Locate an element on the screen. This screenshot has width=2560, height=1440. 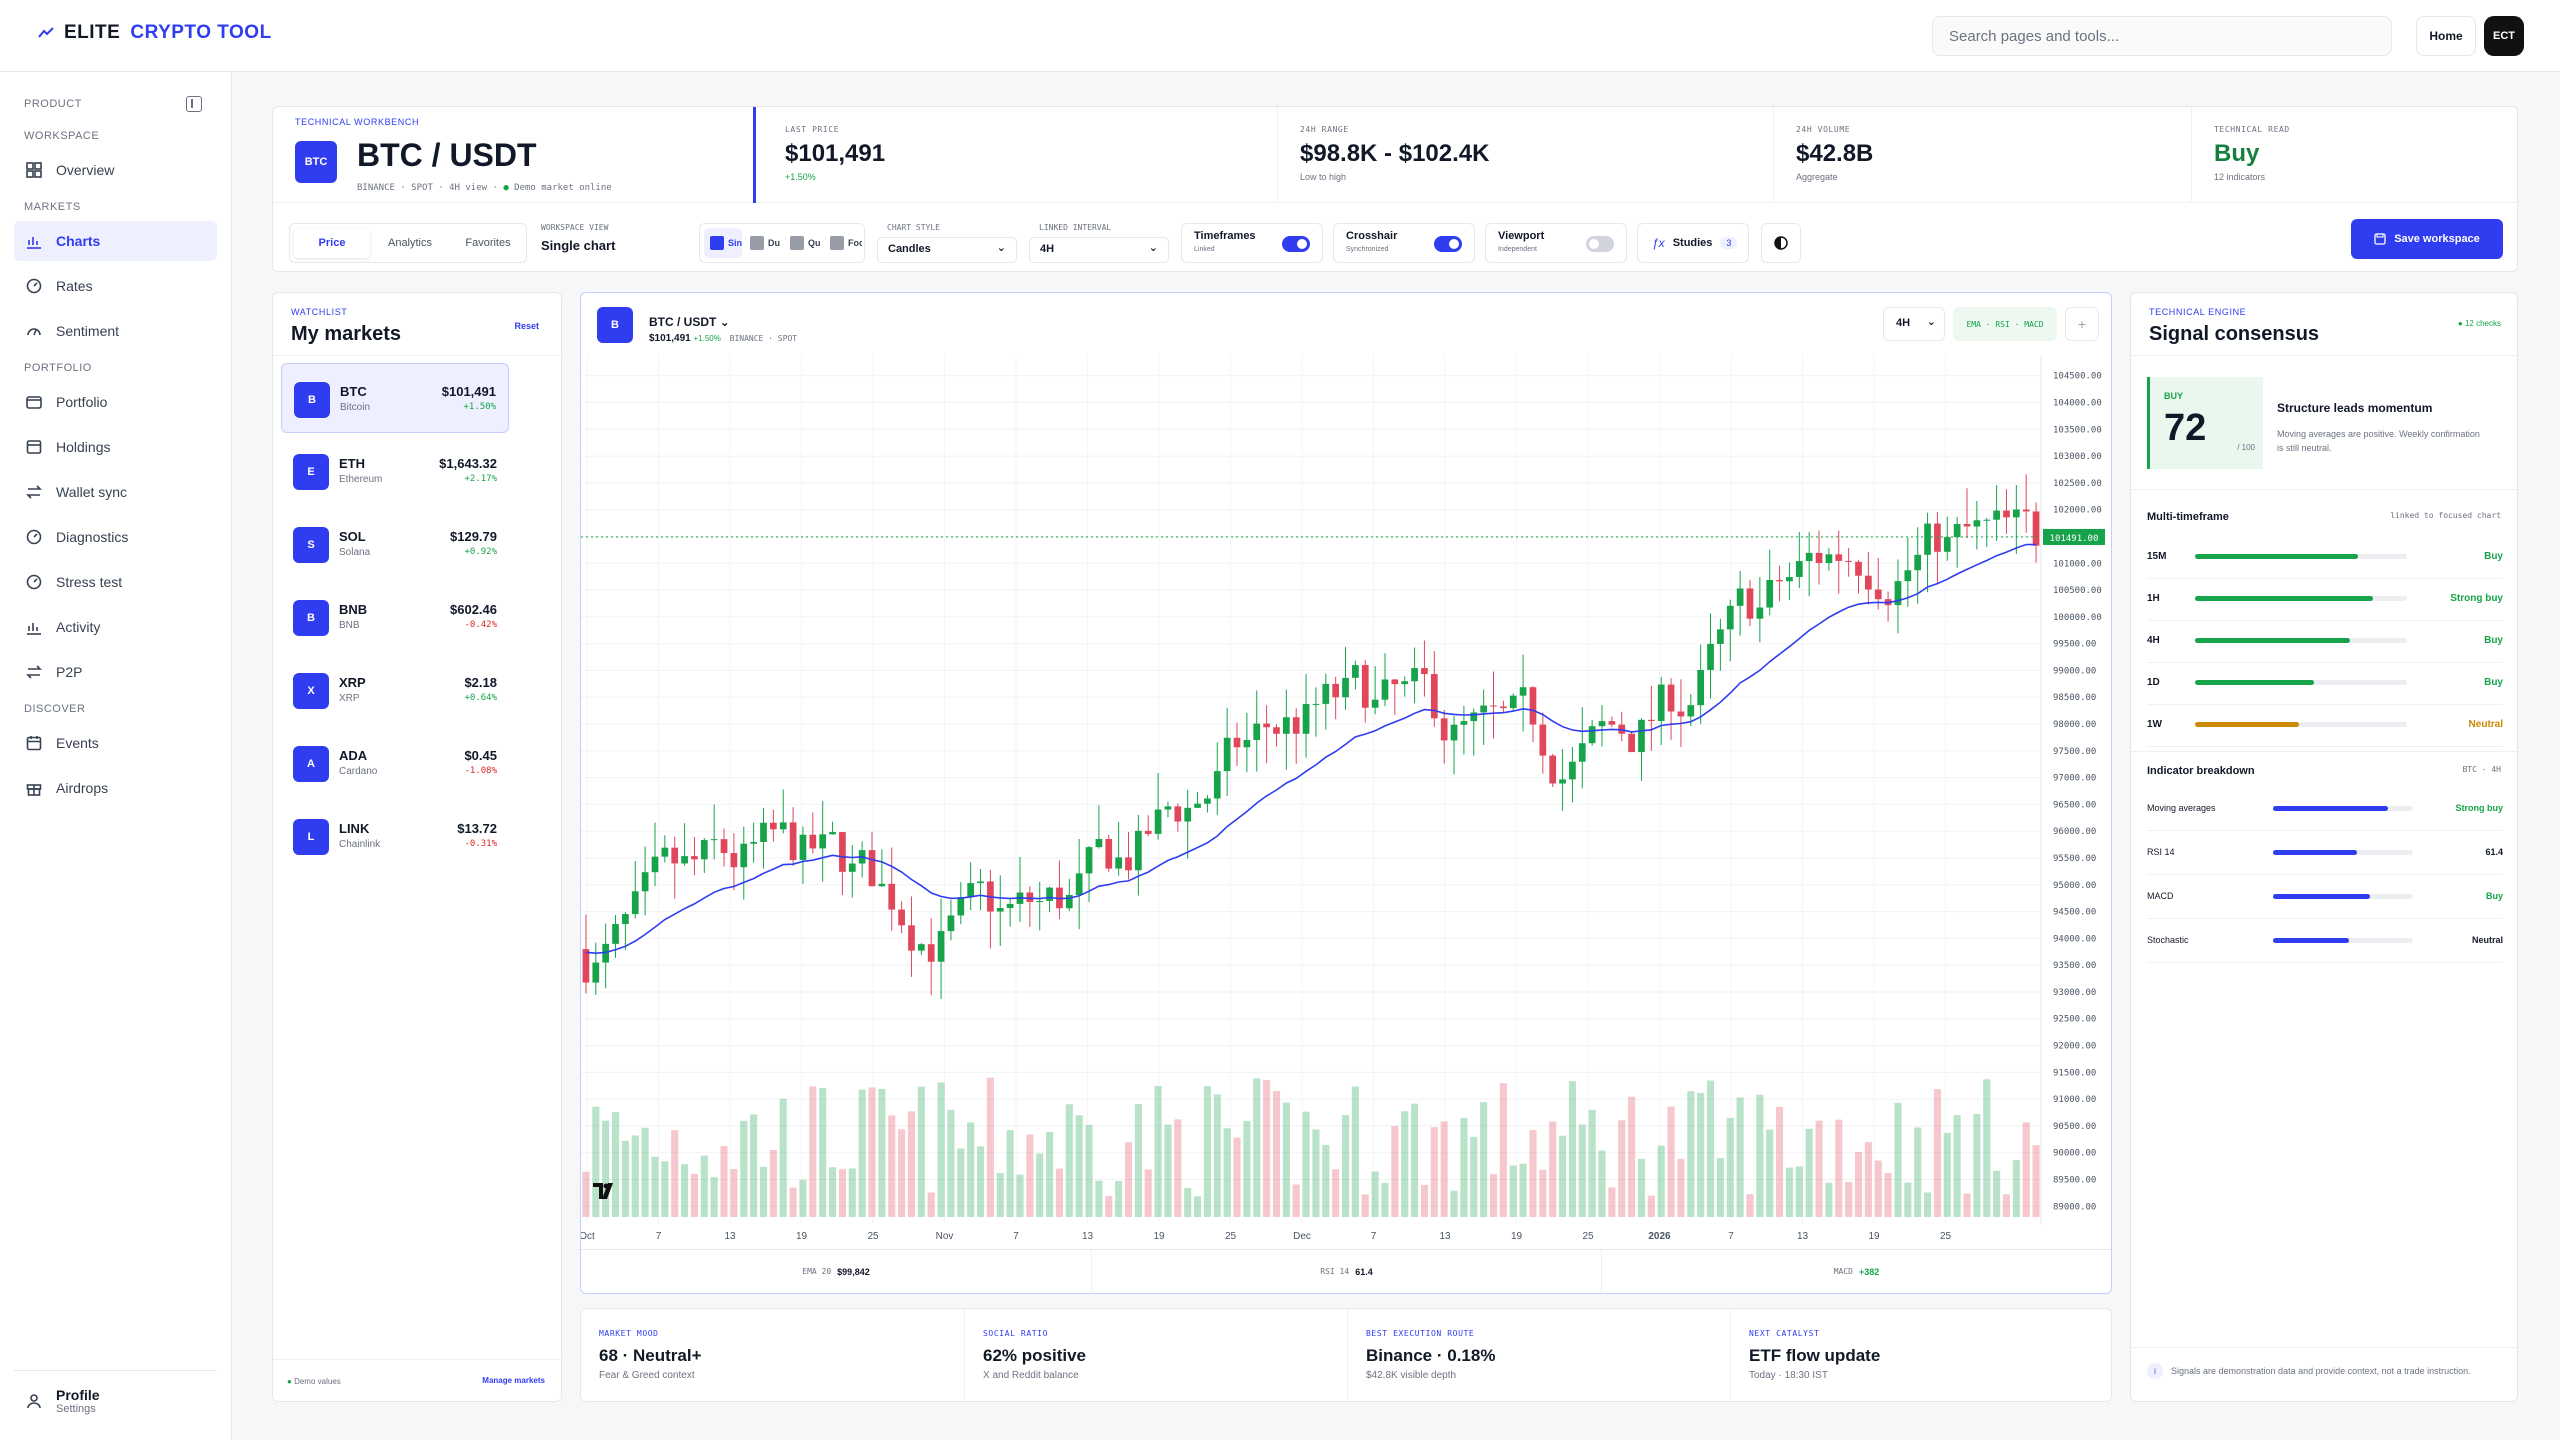
chart-tools-button: + is located at coordinates (2082, 324).